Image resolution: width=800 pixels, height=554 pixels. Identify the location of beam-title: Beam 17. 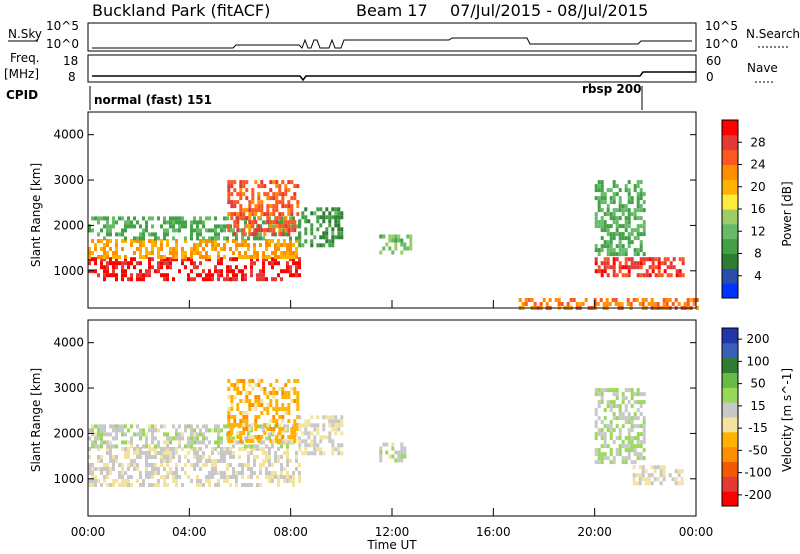
(392, 10).